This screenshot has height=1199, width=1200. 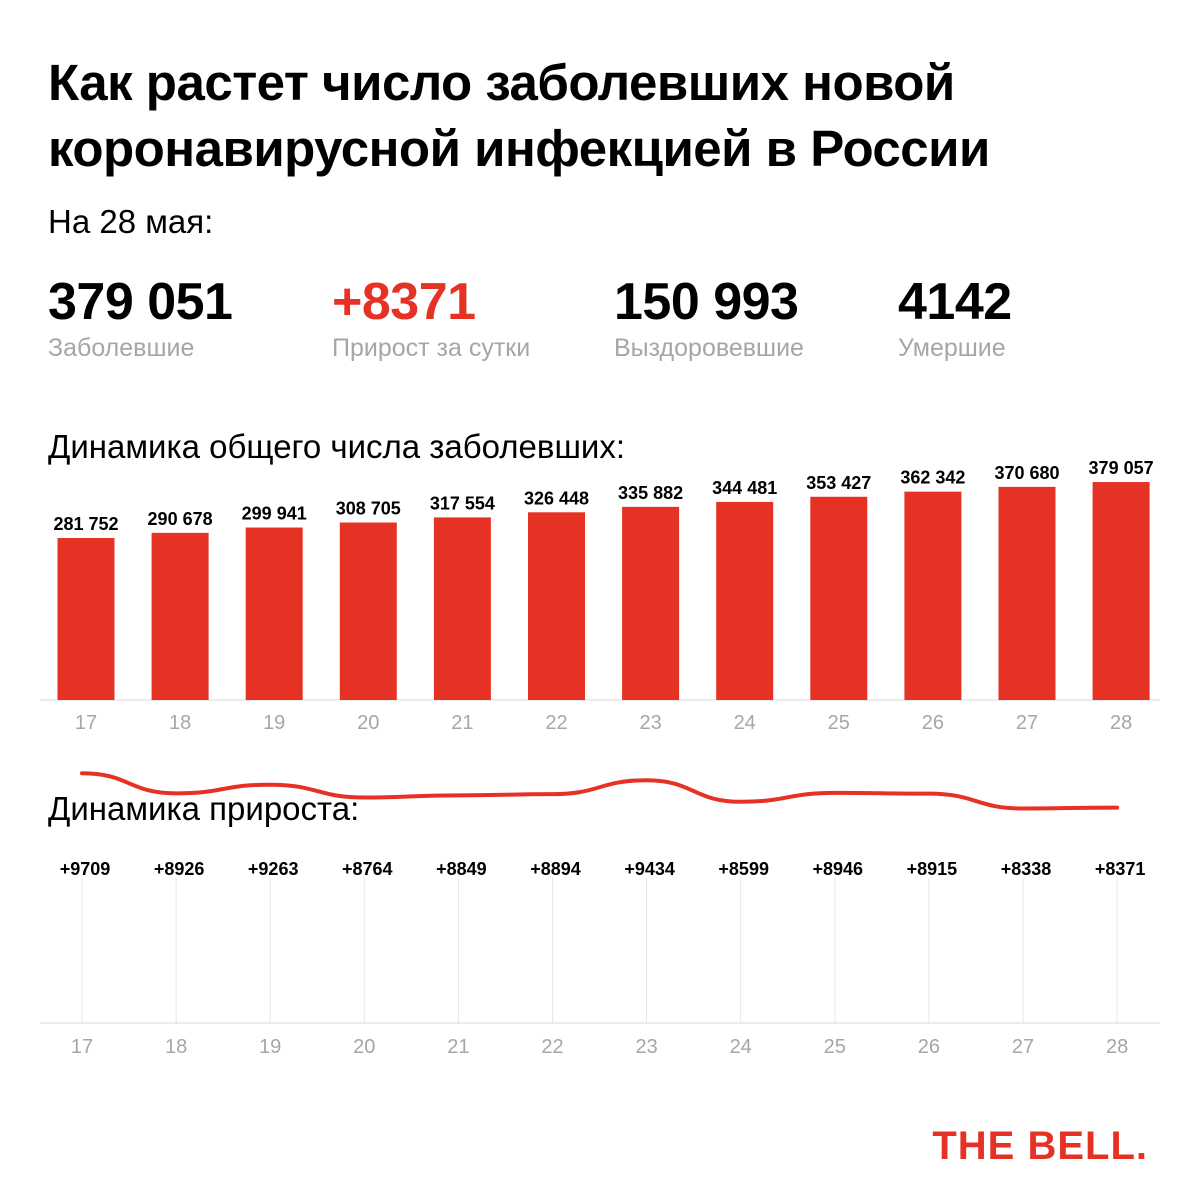 What do you see at coordinates (1026, 473) in the screenshot?
I see `bar-value-label: 370 680` at bounding box center [1026, 473].